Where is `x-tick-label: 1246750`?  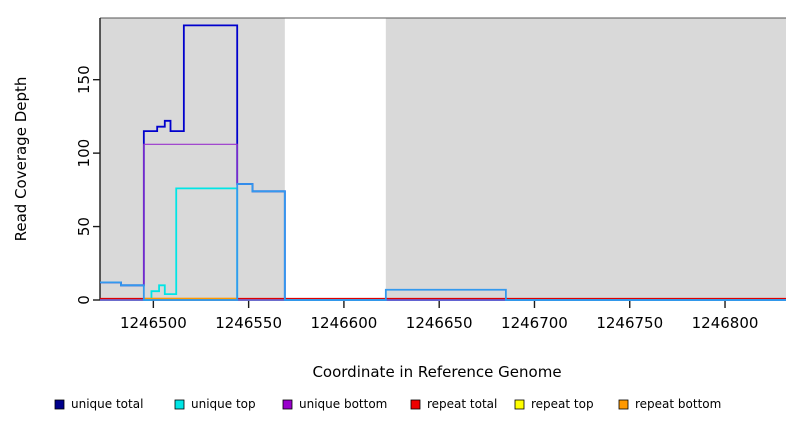
x-tick-label: 1246750 is located at coordinates (629, 323).